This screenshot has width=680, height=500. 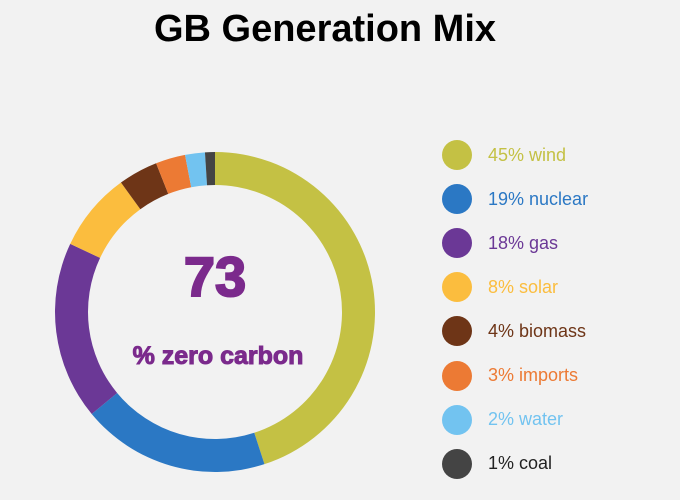 What do you see at coordinates (174, 174) in the screenshot?
I see `slice-imports` at bounding box center [174, 174].